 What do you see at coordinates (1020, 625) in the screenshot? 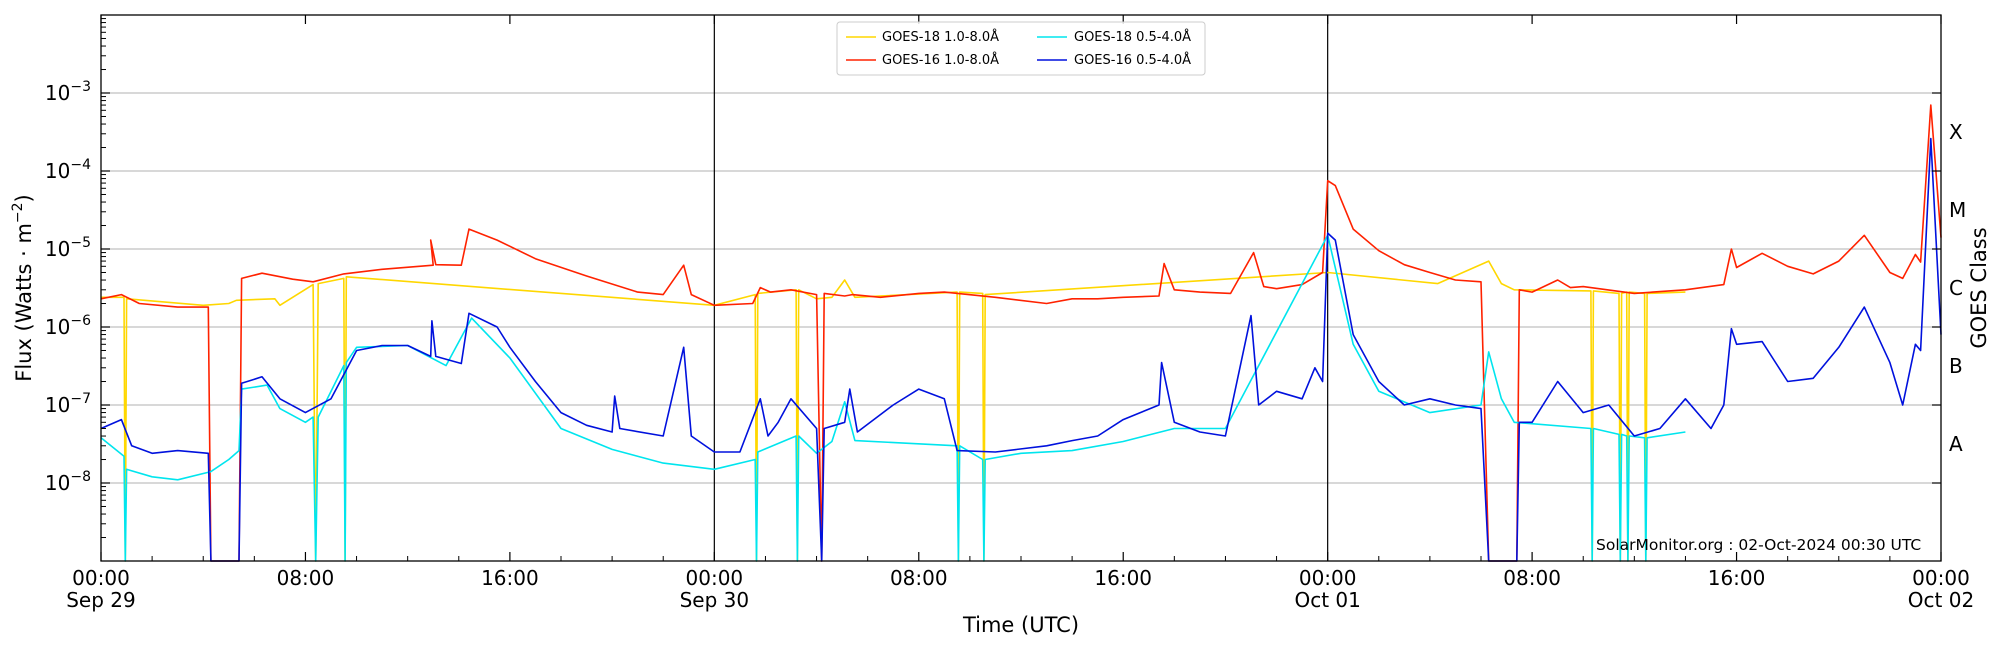
I see `x-axis-label: Time (UTC)` at bounding box center [1020, 625].